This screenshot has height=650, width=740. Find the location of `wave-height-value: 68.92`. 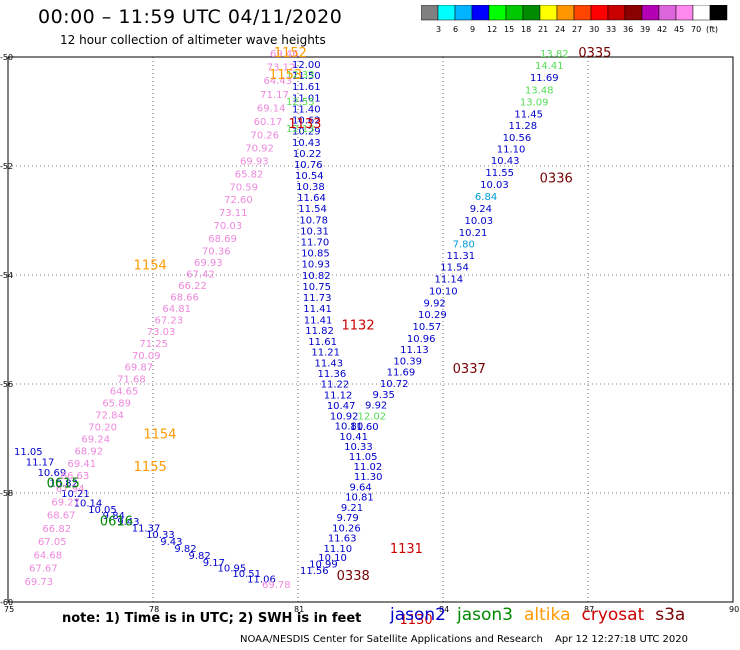

wave-height-value: 68.92 is located at coordinates (88, 452).